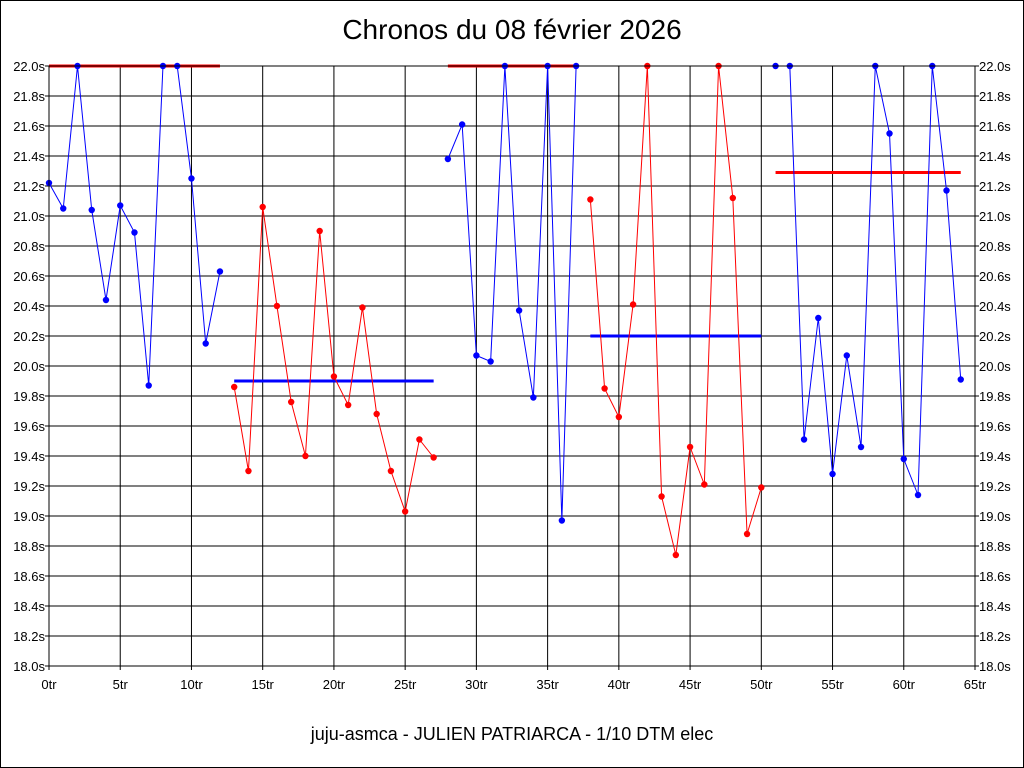 This screenshot has width=1024, height=768. I want to click on x-tick-label: 0tr, so click(49, 684).